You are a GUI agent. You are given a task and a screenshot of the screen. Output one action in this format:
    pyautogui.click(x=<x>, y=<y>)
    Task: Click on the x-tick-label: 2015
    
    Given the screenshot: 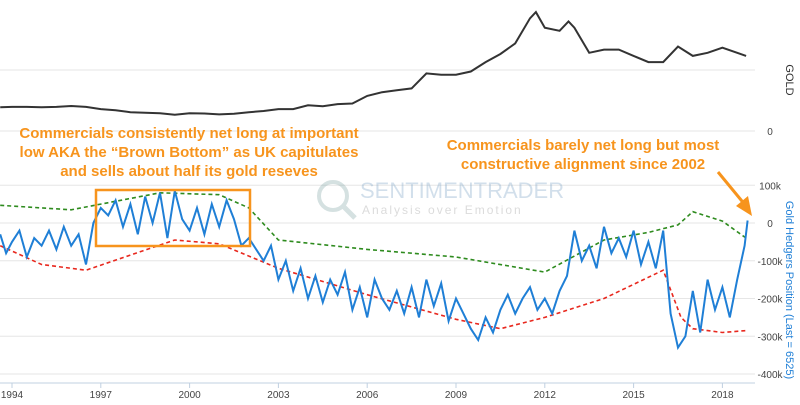 What is the action you would take?
    pyautogui.click(x=633, y=395)
    